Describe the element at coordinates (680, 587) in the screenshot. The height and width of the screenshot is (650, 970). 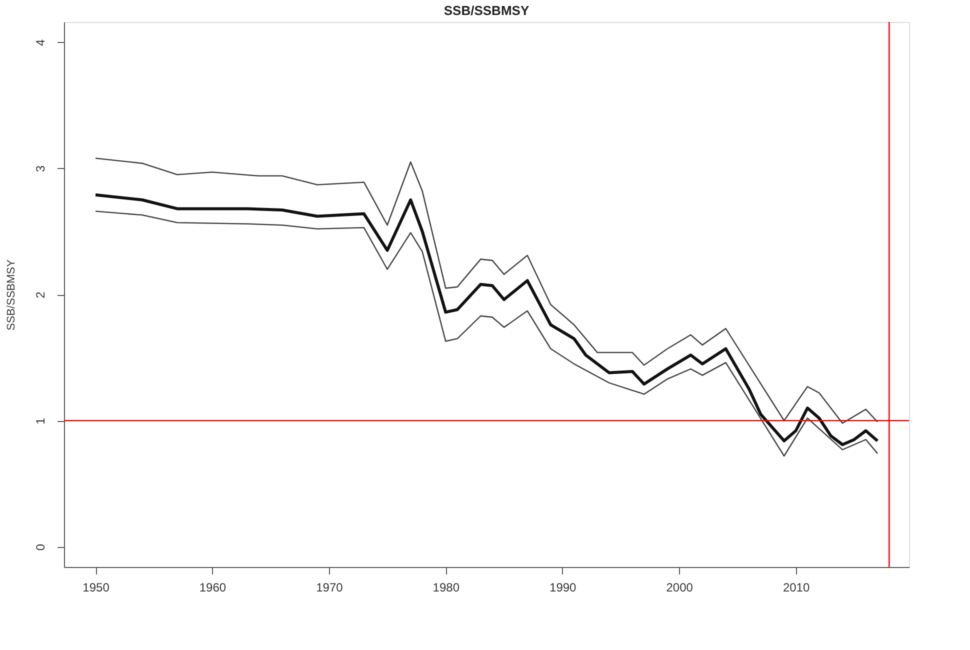
I see `x-tick-label: 2000` at that location.